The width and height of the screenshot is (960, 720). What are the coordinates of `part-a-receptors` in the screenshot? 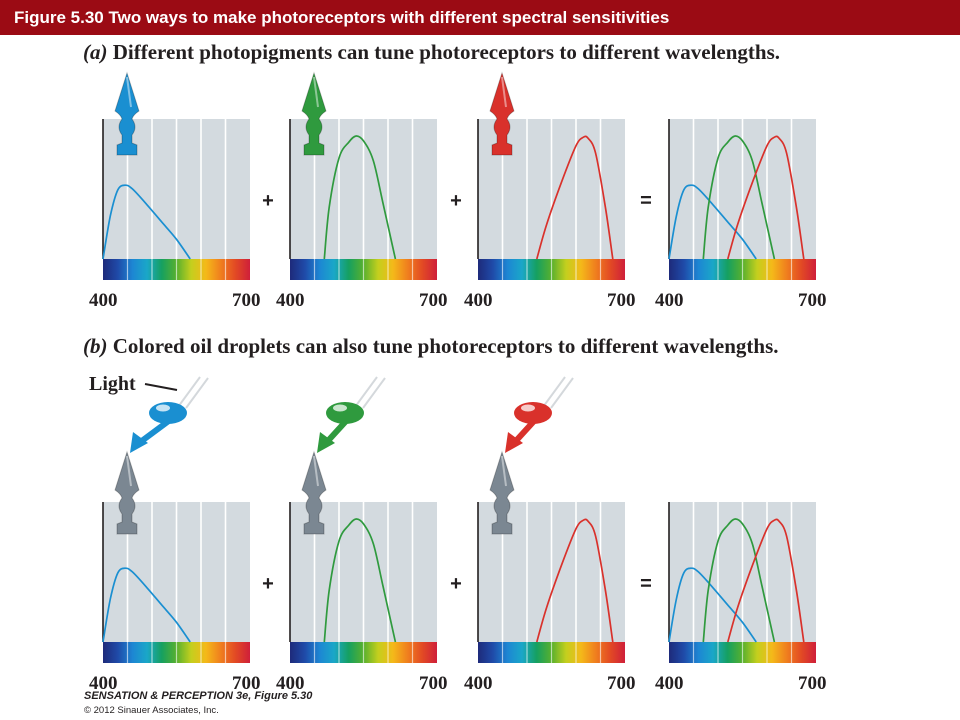 It's located at (314, 113).